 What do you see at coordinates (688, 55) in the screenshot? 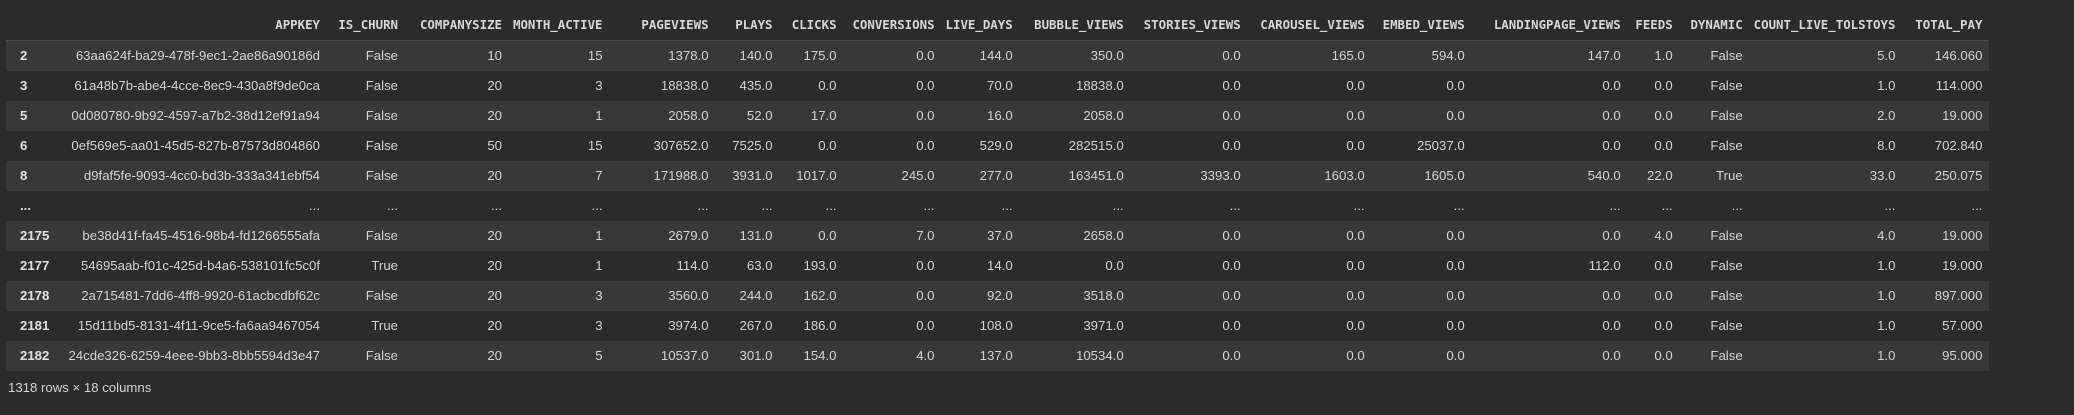
I see `table-cell: 1378.0` at bounding box center [688, 55].